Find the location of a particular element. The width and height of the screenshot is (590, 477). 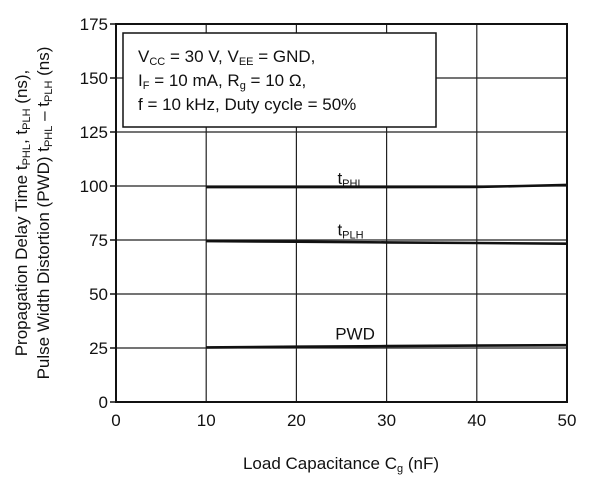

annotation-line-1: VCC = 30 V, VEE = GND, is located at coordinates (226, 57).